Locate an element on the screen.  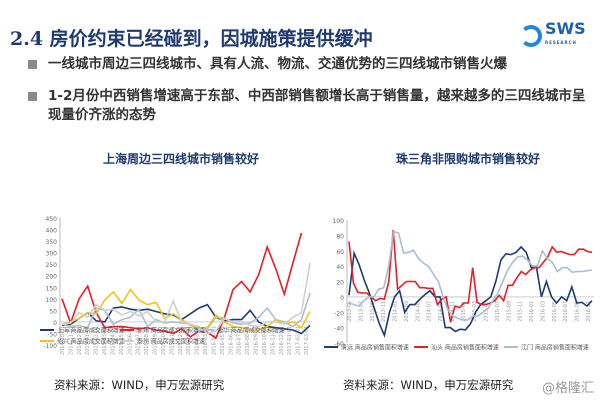
x-tick-label: 2015-05 is located at coordinates (487, 311).